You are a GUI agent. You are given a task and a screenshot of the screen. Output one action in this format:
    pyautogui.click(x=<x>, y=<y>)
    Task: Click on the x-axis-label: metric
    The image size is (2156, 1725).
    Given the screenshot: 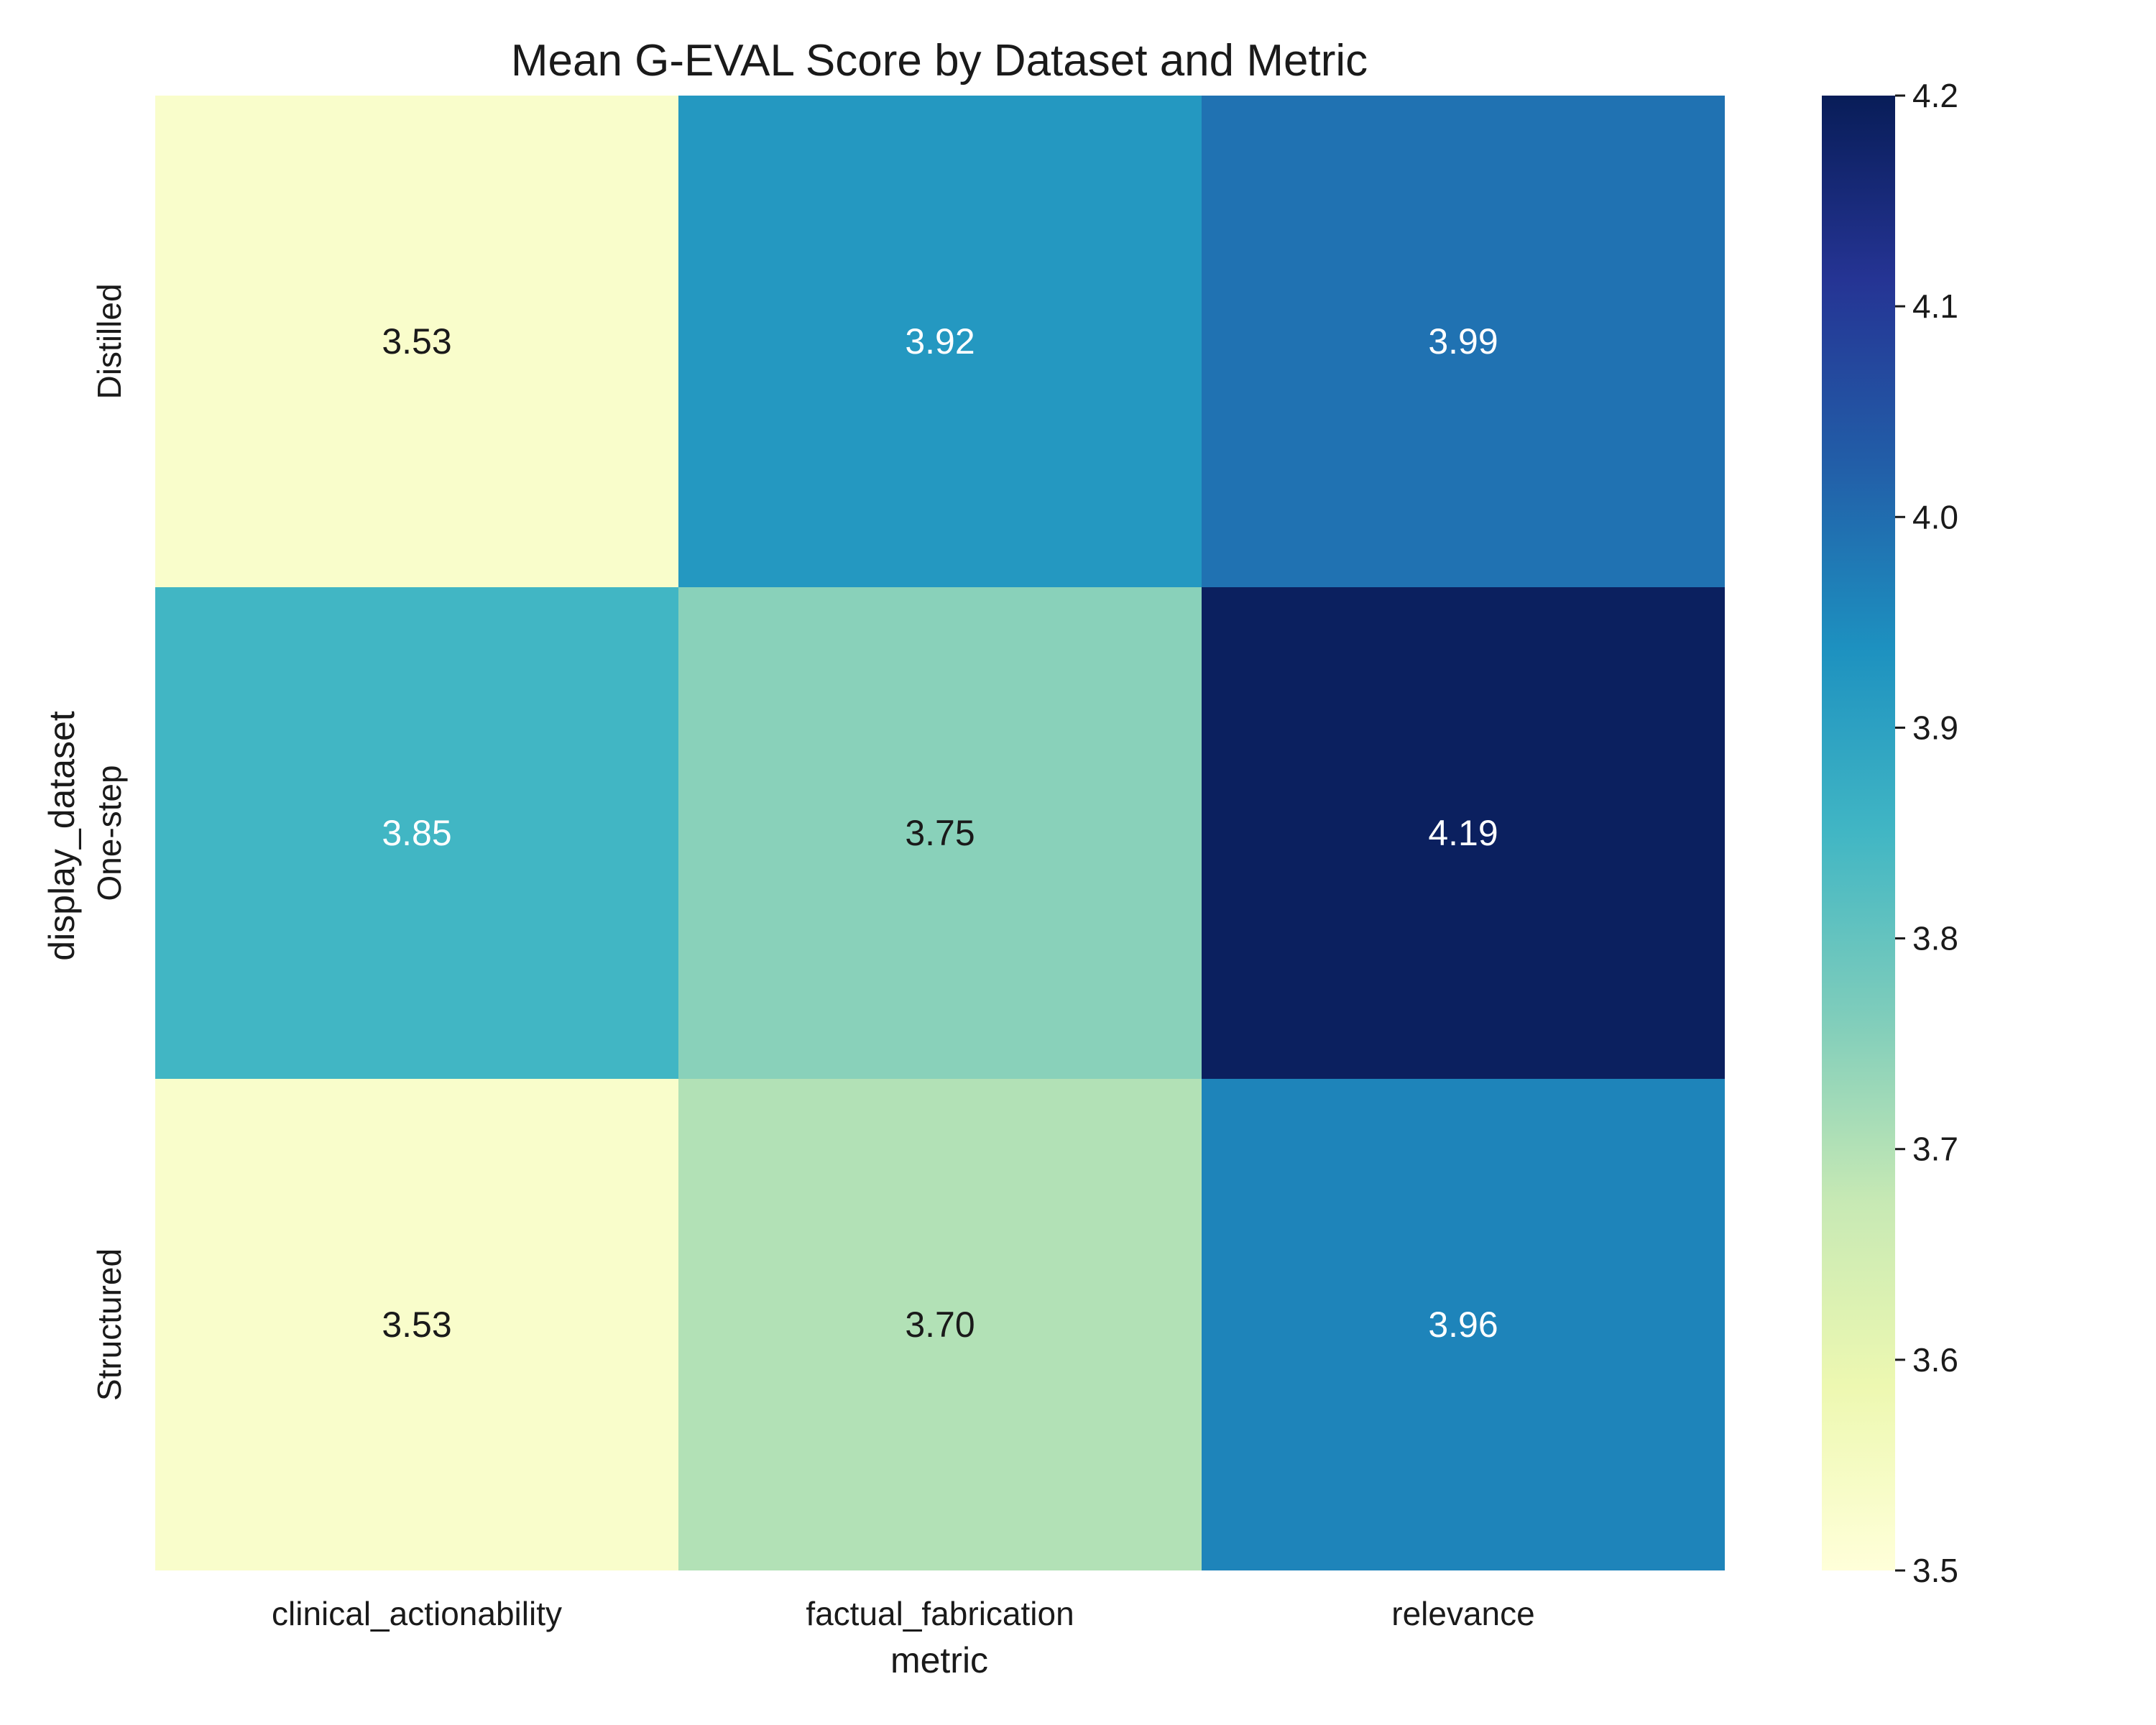 What is the action you would take?
    pyautogui.click(x=939, y=1660)
    